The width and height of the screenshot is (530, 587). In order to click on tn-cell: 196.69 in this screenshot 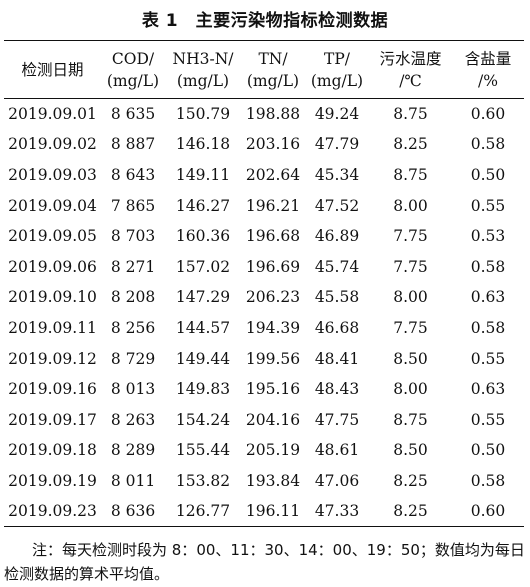, I will do `click(273, 266)`.